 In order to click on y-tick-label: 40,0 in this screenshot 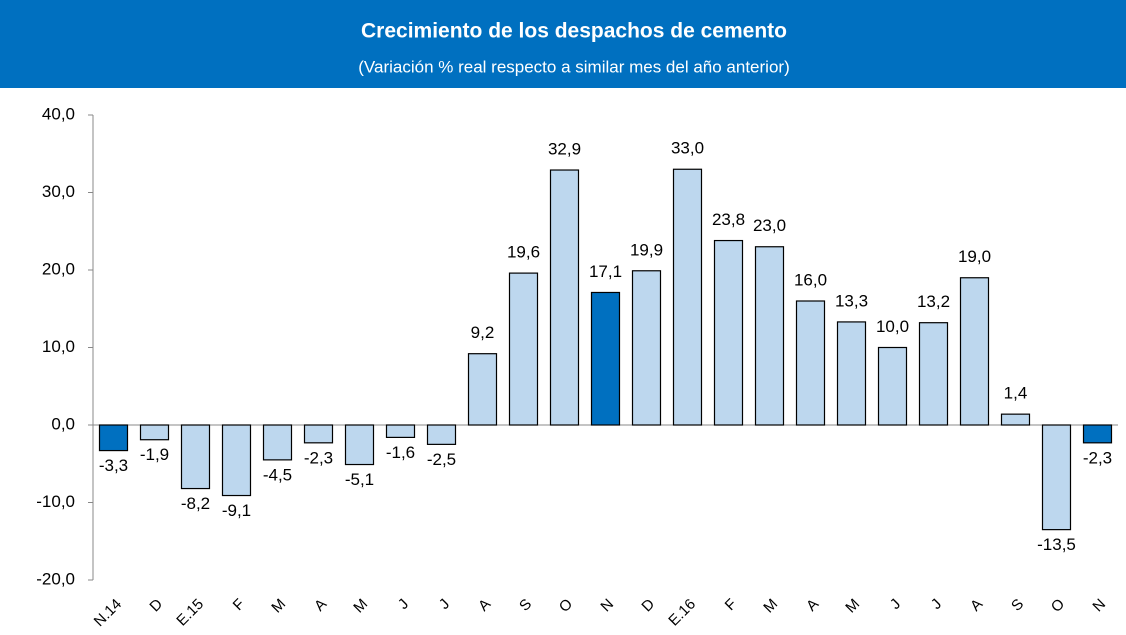, I will do `click(58, 113)`.